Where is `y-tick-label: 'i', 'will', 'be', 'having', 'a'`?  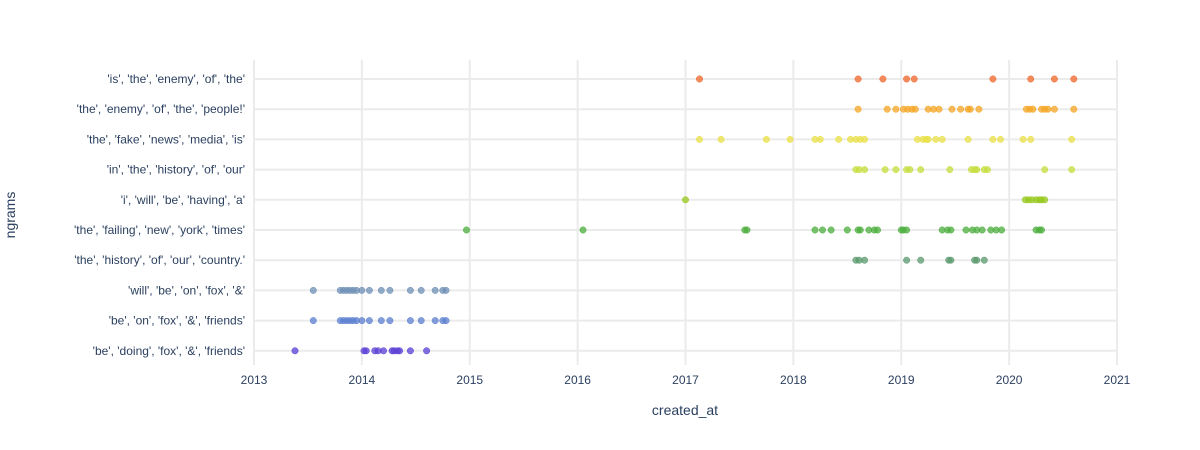 y-tick-label: 'i', 'will', 'be', 'having', 'a' is located at coordinates (183, 200).